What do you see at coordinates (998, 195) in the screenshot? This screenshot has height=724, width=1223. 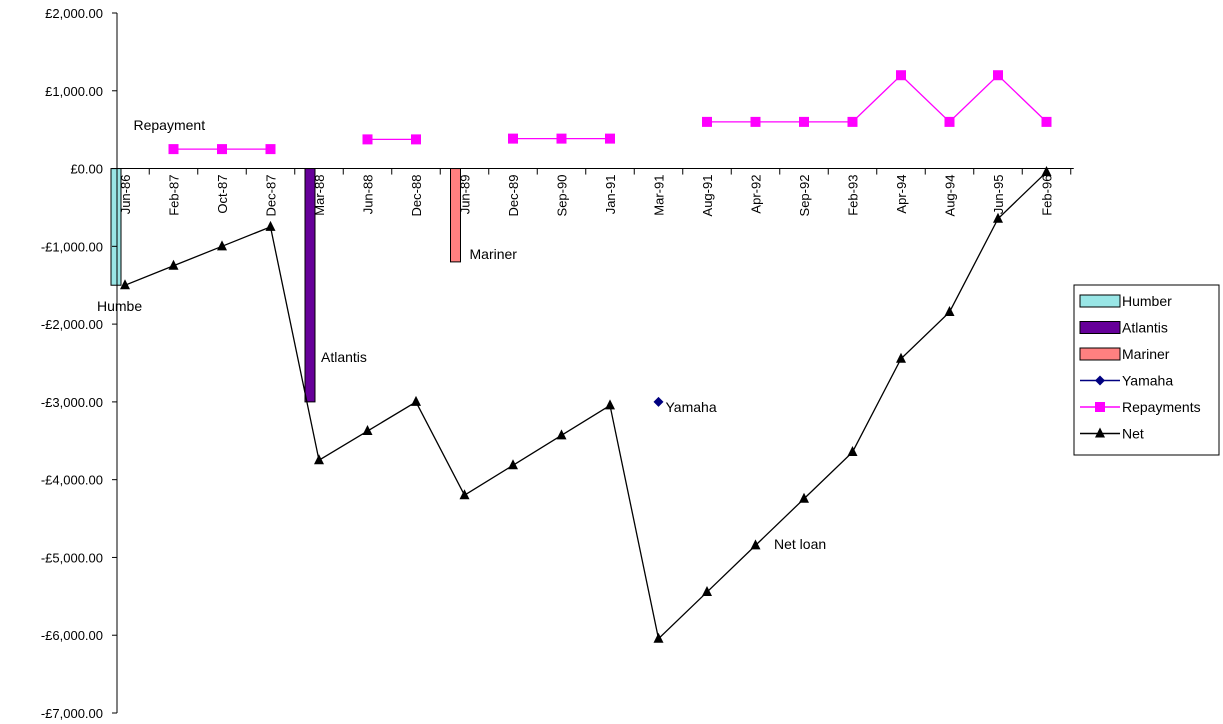 I see `x-tick-label: Jun-95` at bounding box center [998, 195].